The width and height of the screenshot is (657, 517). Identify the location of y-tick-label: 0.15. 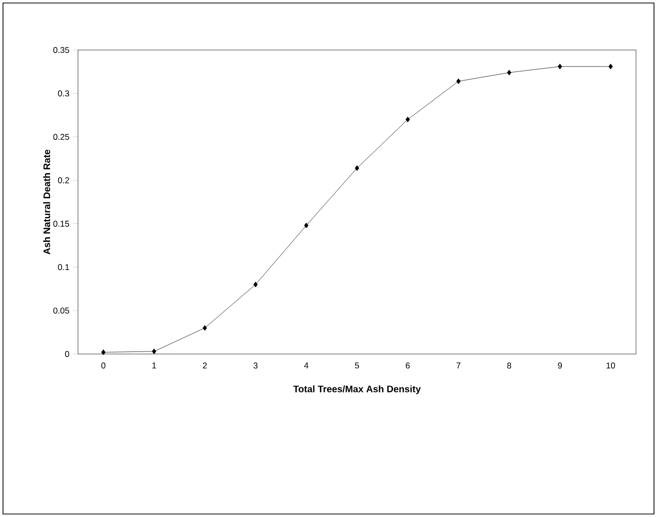
(61, 223).